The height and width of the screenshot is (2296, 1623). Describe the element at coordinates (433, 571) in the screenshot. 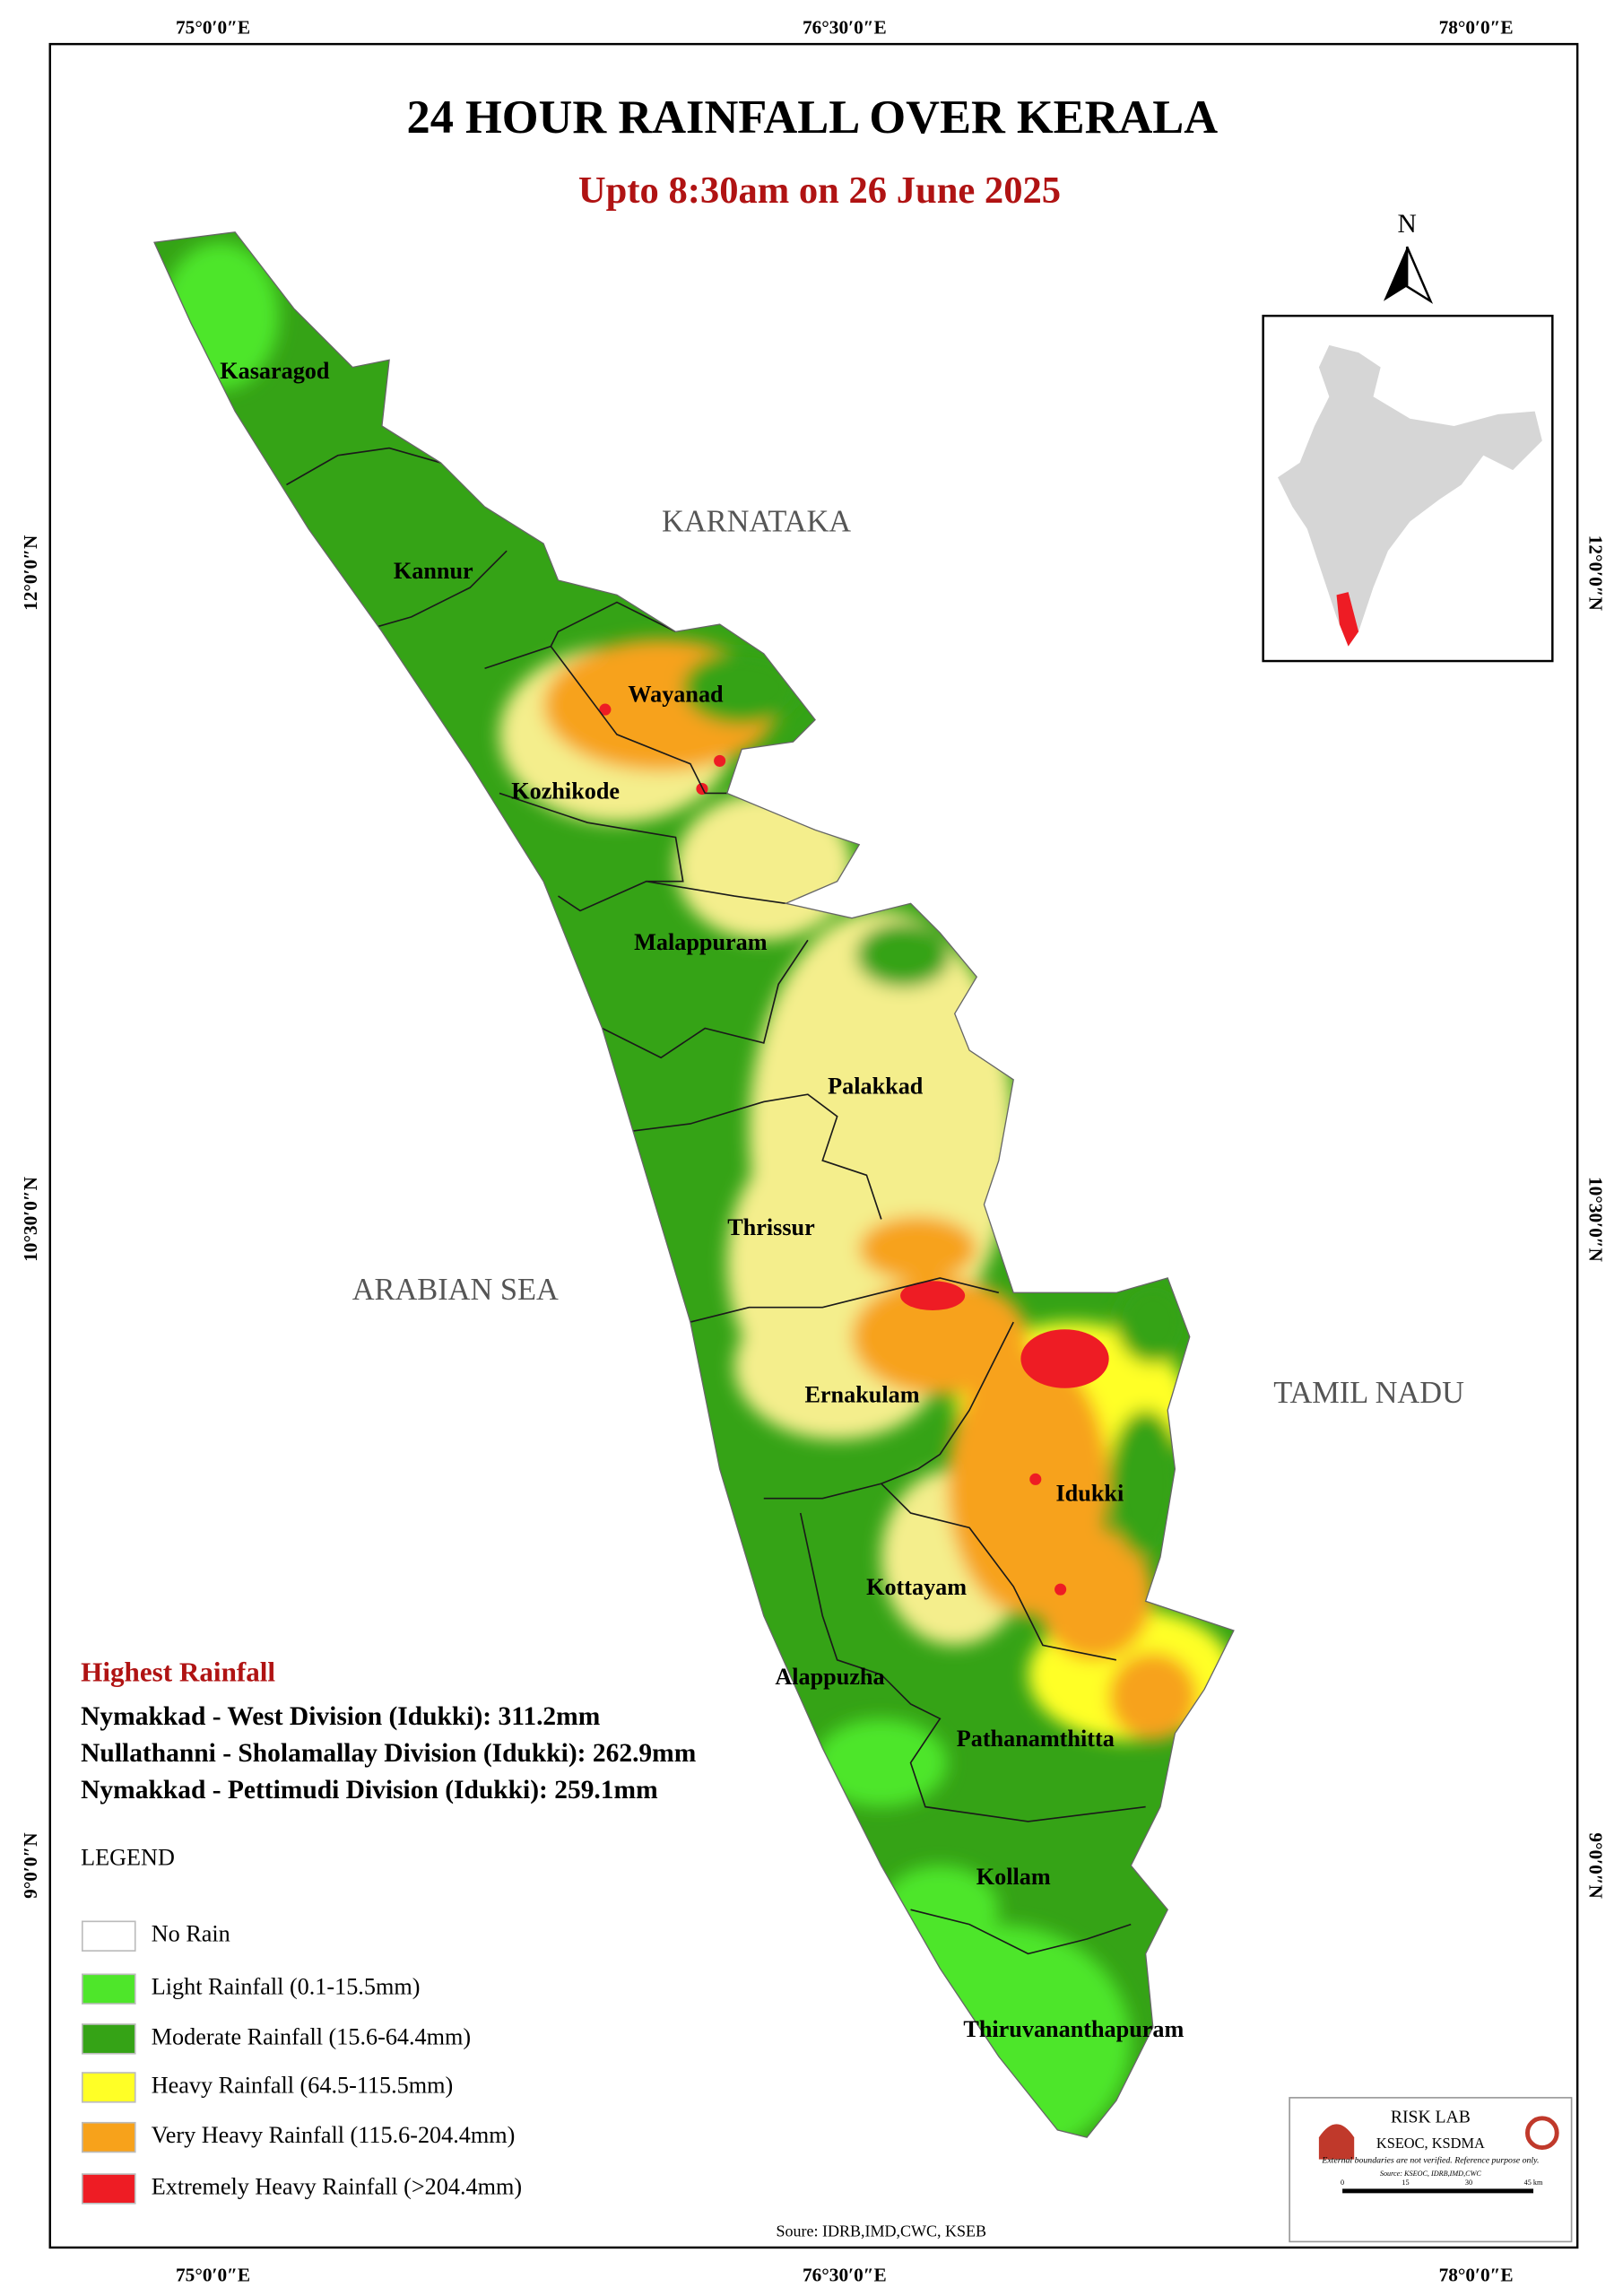

I see `district-label: Kannur` at that location.